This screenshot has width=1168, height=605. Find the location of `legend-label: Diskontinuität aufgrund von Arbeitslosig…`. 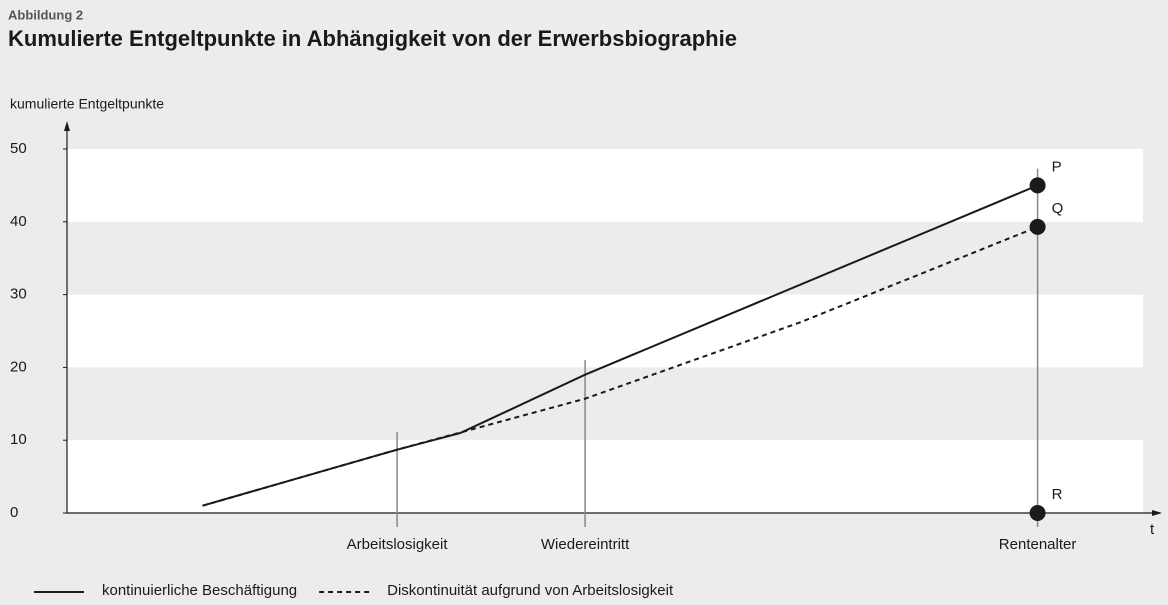

legend-label: Diskontinuität aufgrund von Arbeitslosig… is located at coordinates (530, 590).